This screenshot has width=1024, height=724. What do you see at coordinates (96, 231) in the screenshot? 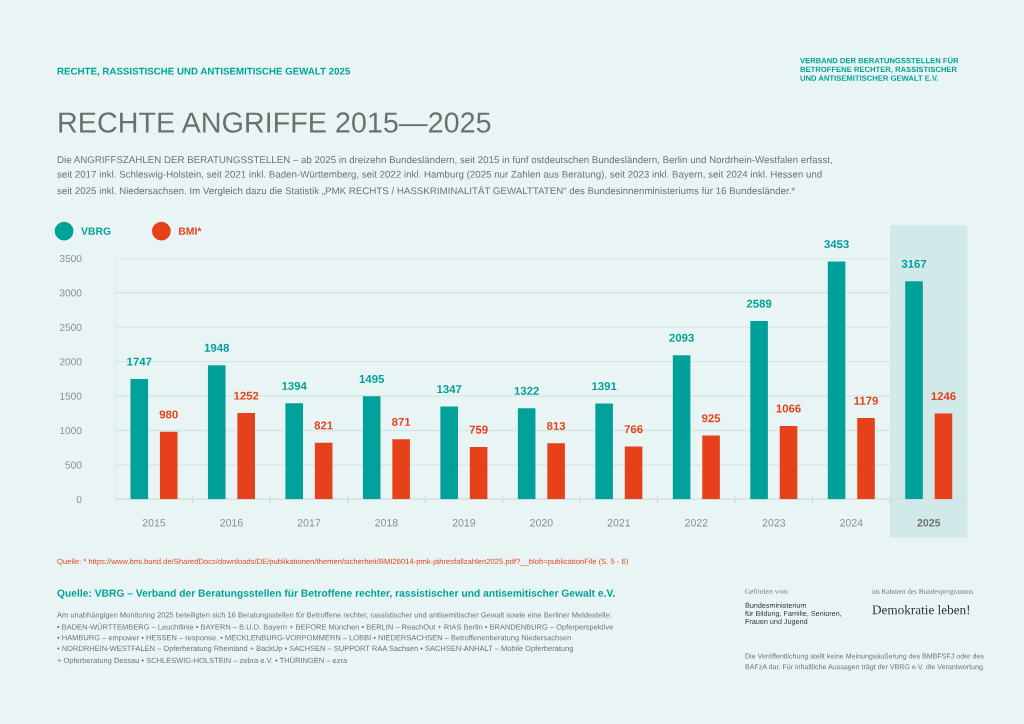
I see `legend-label: VBRG` at bounding box center [96, 231].